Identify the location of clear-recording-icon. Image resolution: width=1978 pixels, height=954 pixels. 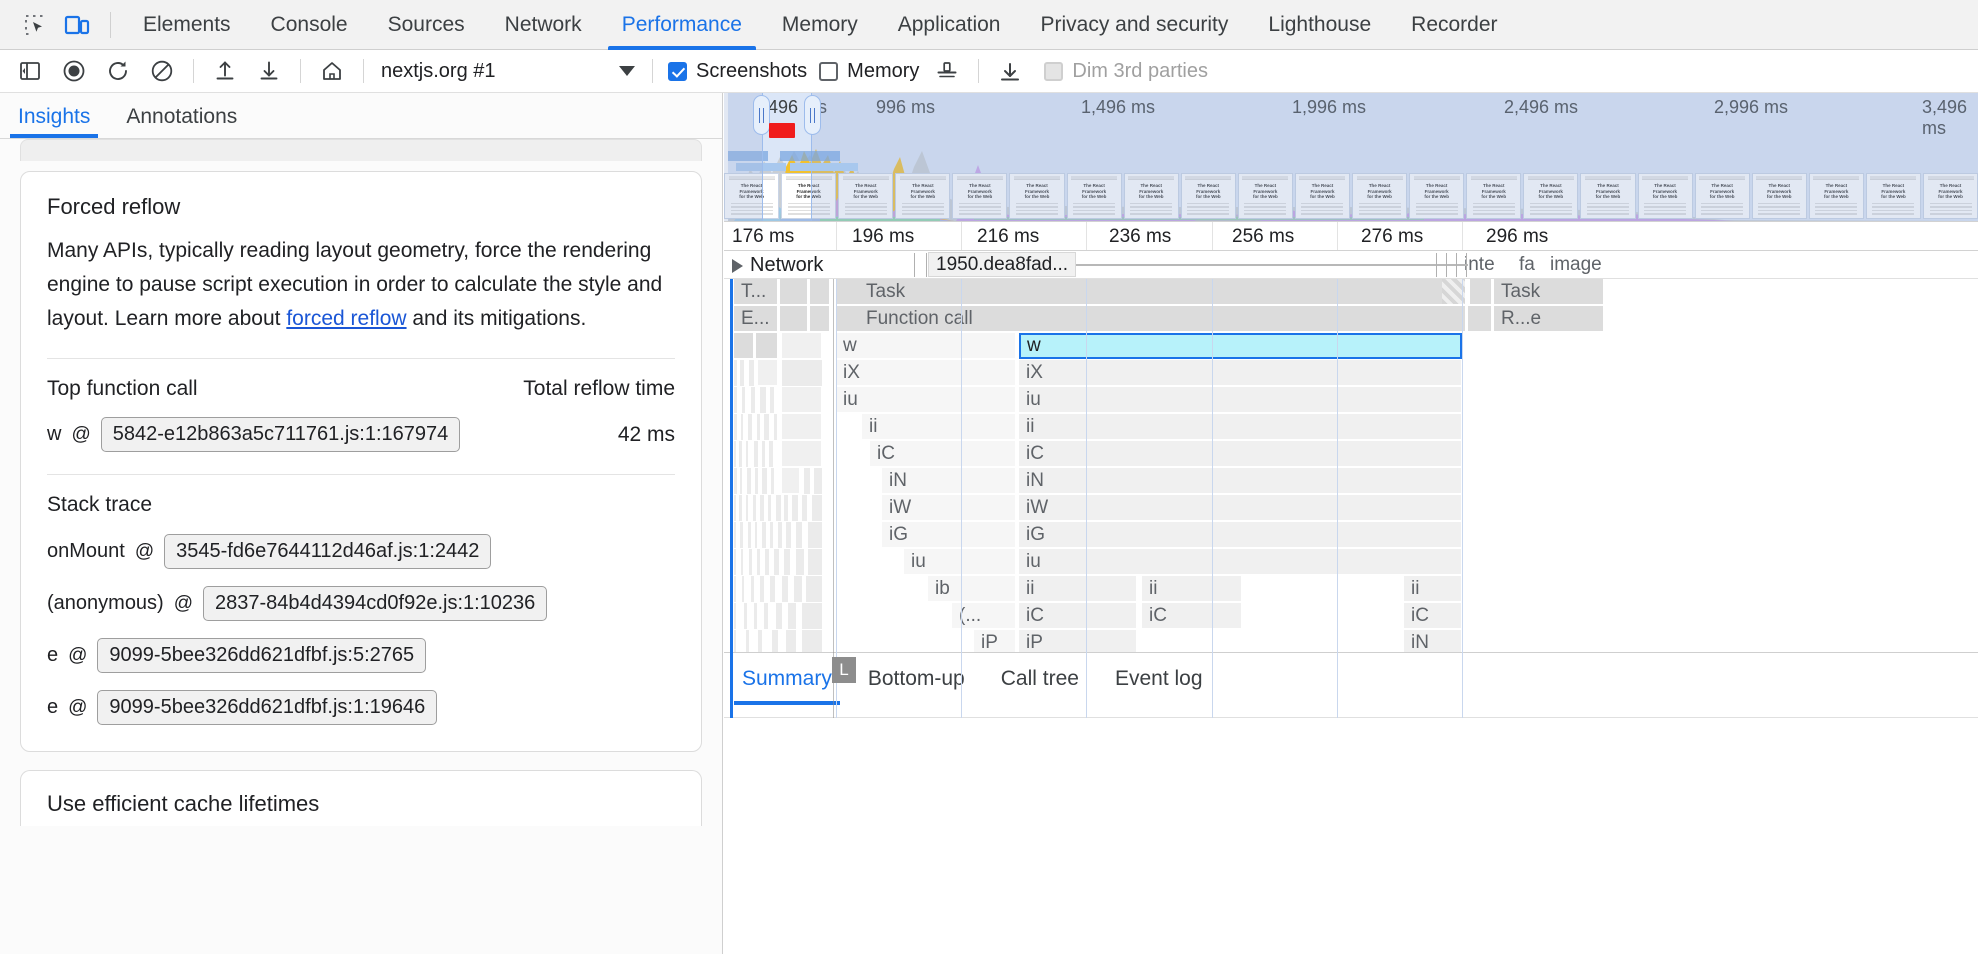
(162, 71).